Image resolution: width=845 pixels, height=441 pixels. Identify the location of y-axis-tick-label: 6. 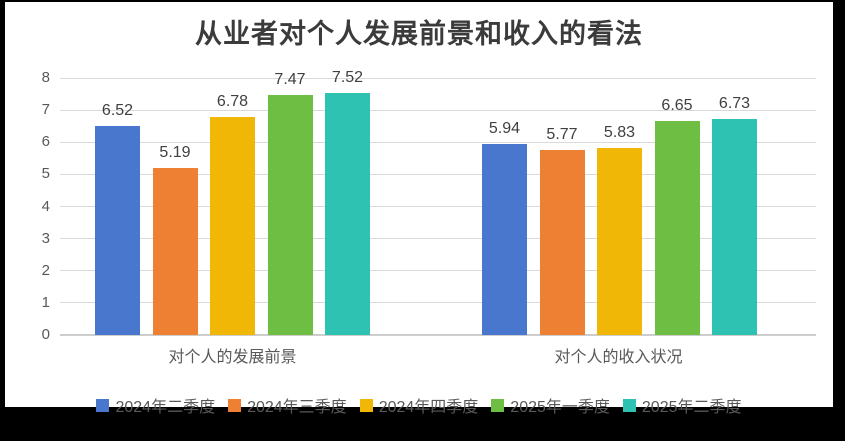
(45, 142).